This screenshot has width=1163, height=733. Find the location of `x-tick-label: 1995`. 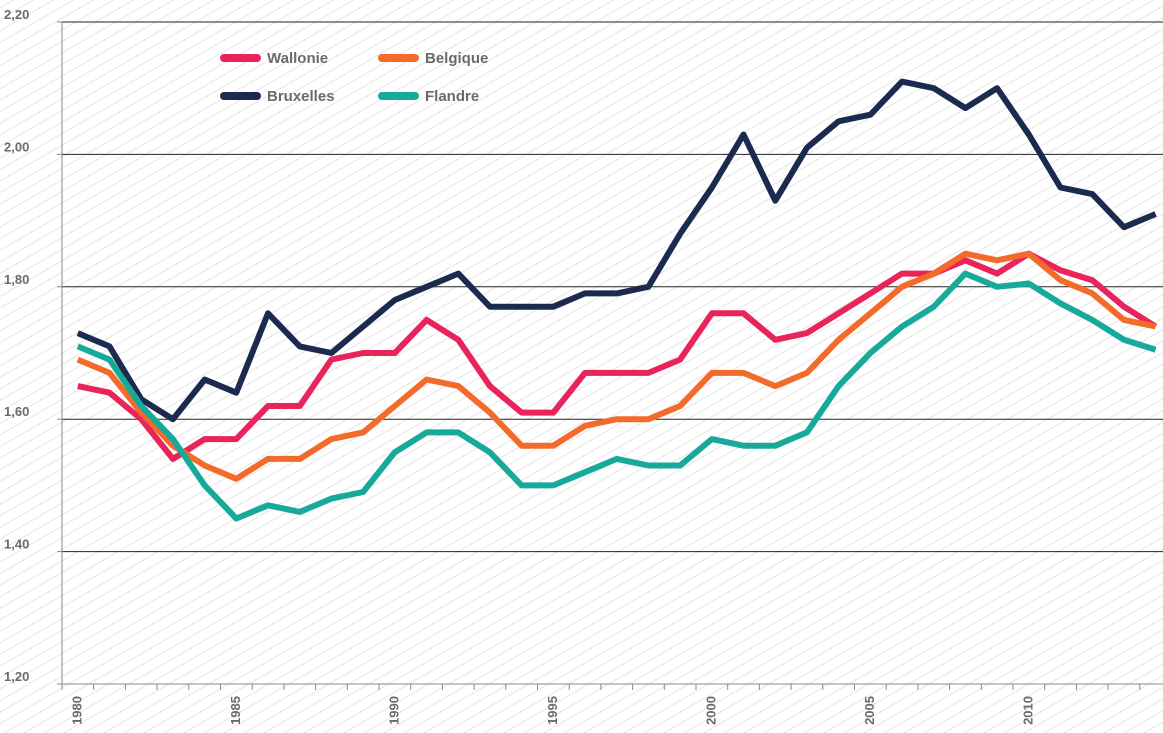

x-tick-label: 1995 is located at coordinates (552, 710).